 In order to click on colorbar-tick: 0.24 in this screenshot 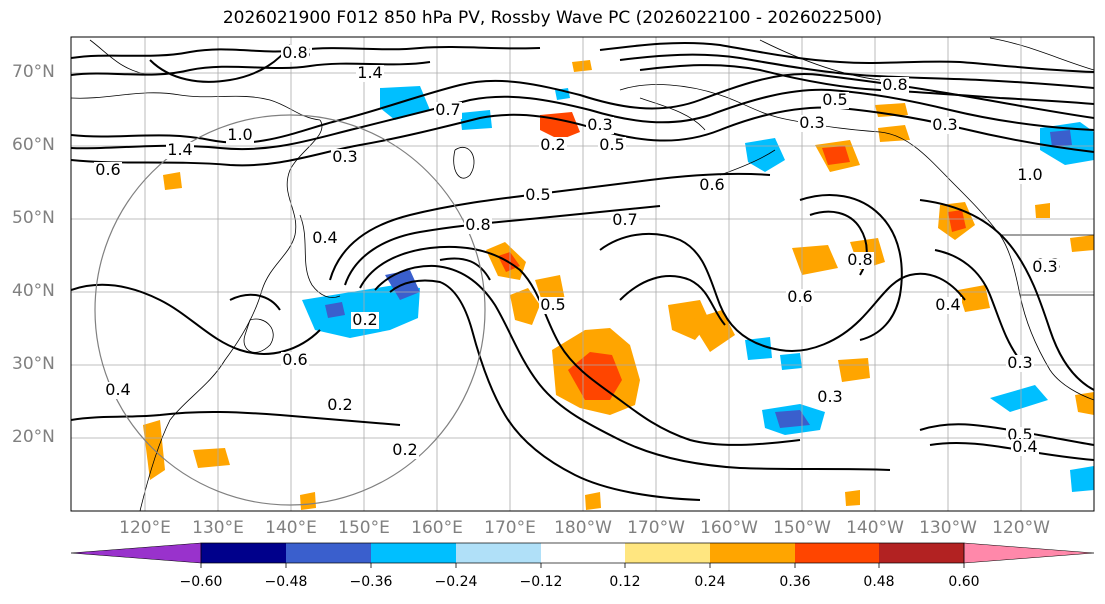, I will do `click(710, 582)`.